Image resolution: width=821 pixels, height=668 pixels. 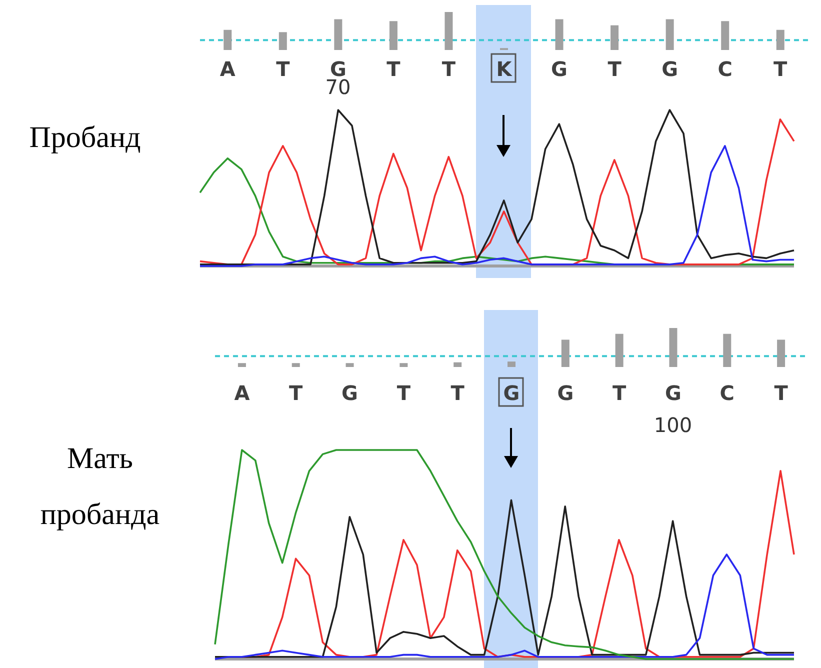 What do you see at coordinates (505, 69) in the screenshot?
I see `x-tick-label: K` at bounding box center [505, 69].